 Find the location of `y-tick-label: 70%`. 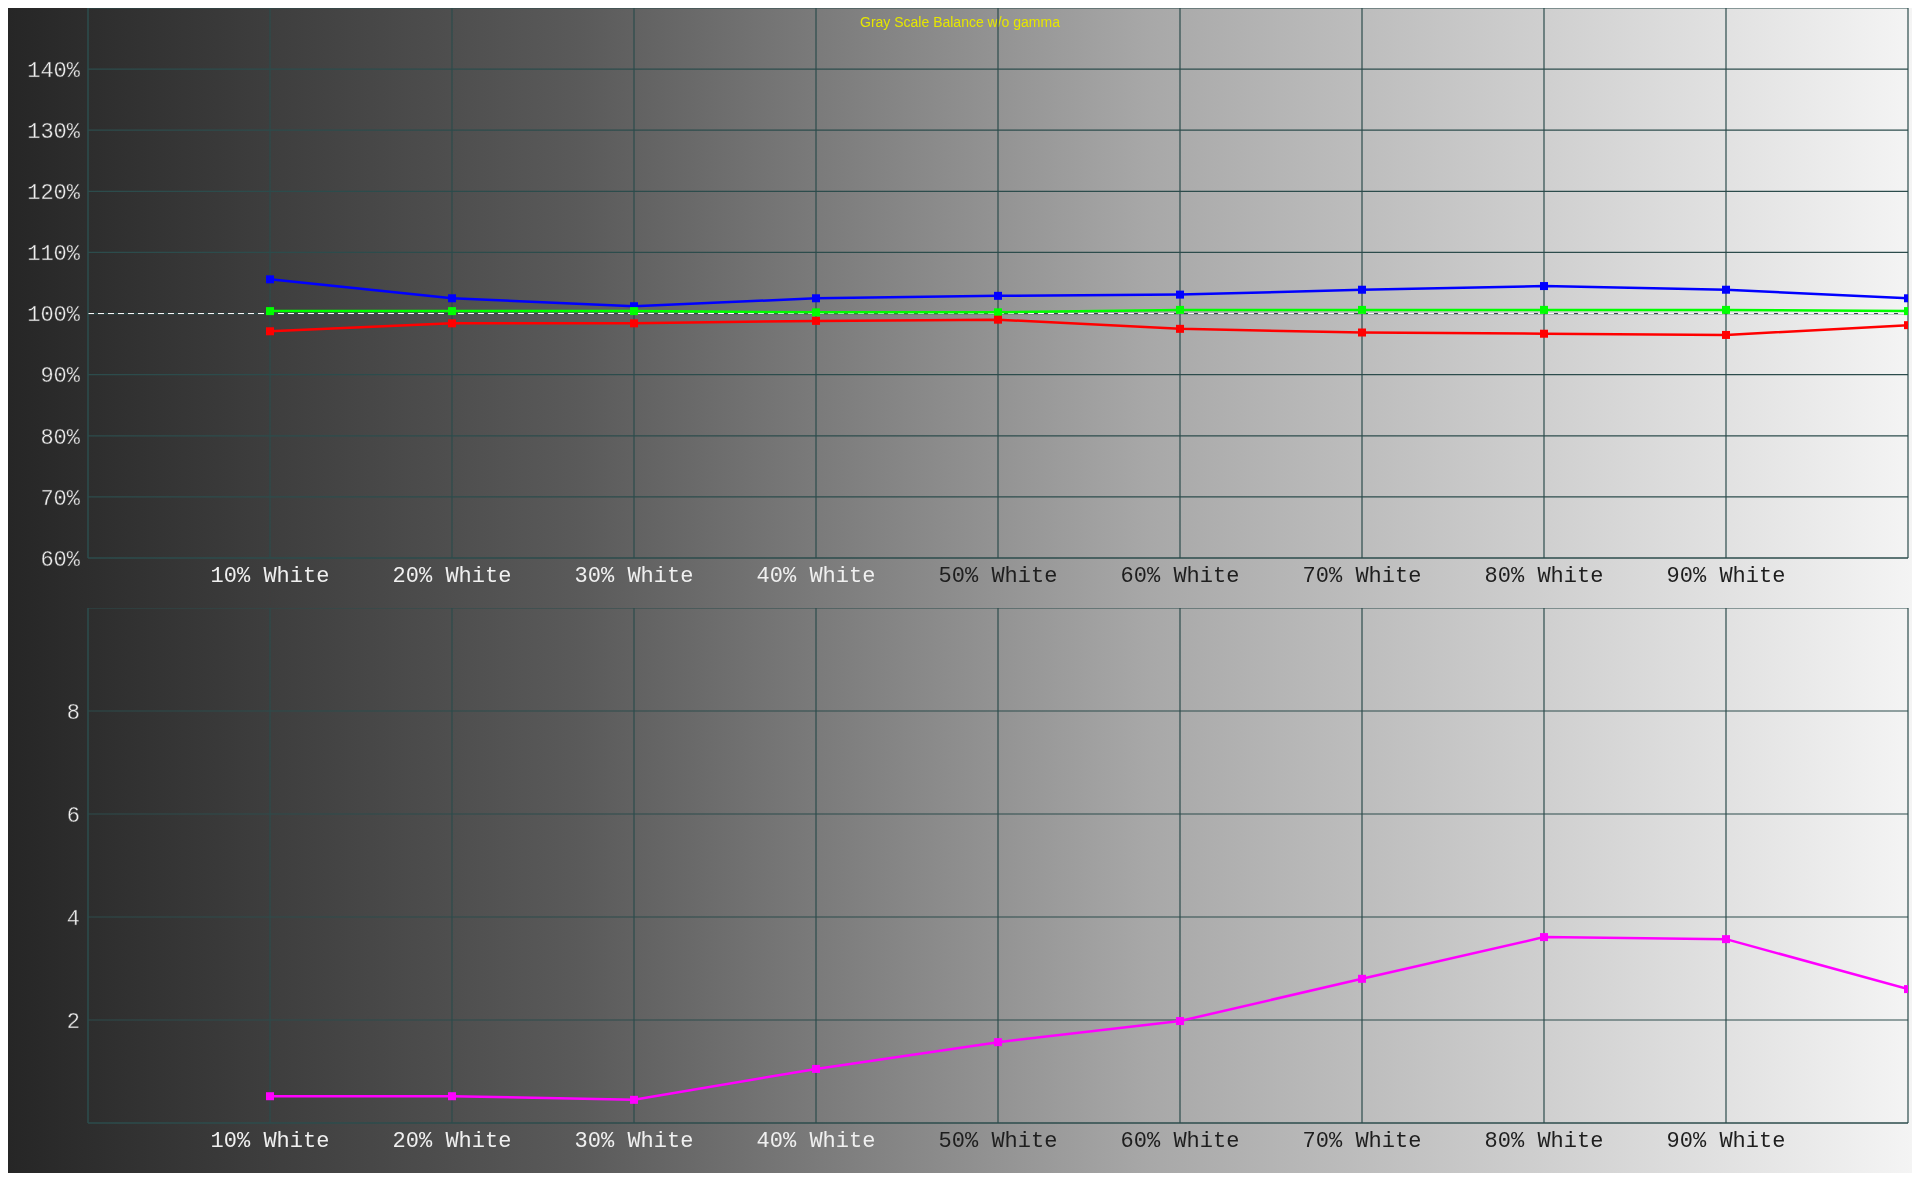

y-tick-label: 70% is located at coordinates (60, 499).